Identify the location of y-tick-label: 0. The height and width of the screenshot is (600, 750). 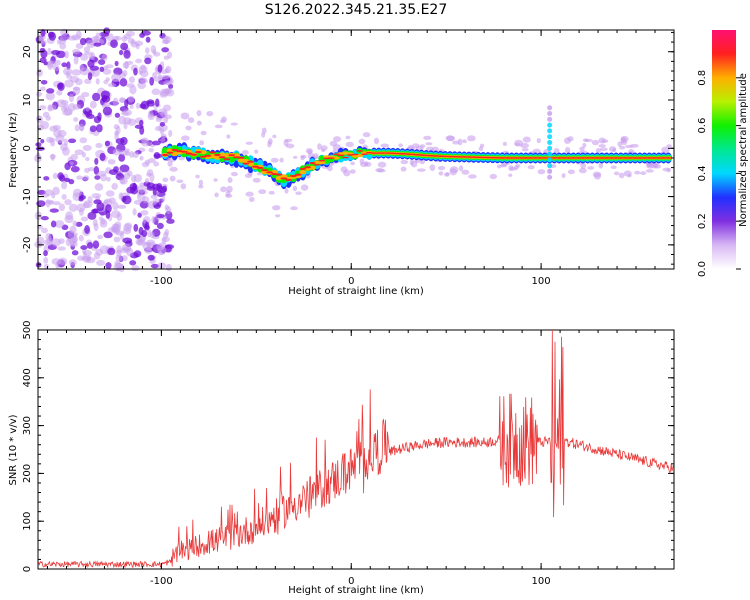
(27, 148).